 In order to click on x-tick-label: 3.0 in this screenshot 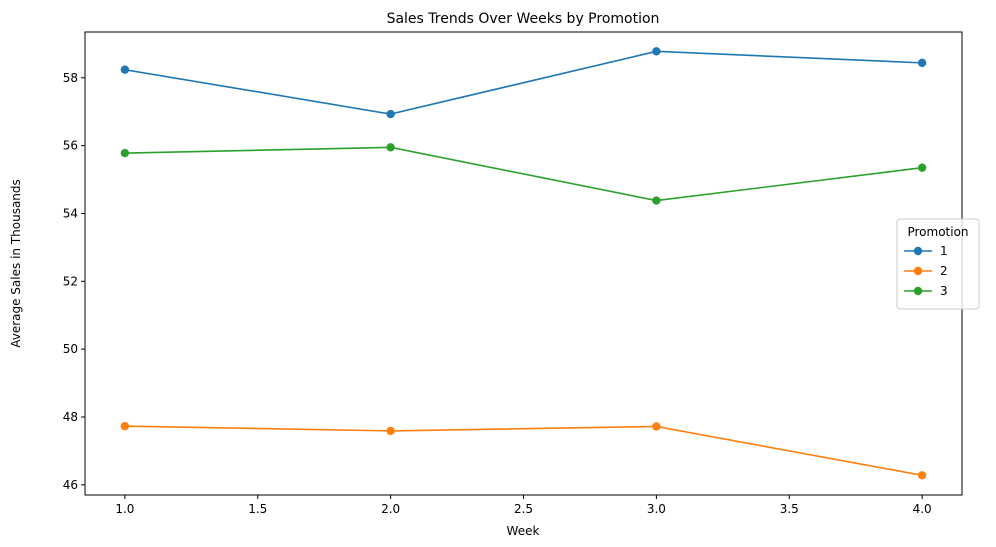, I will do `click(656, 509)`.